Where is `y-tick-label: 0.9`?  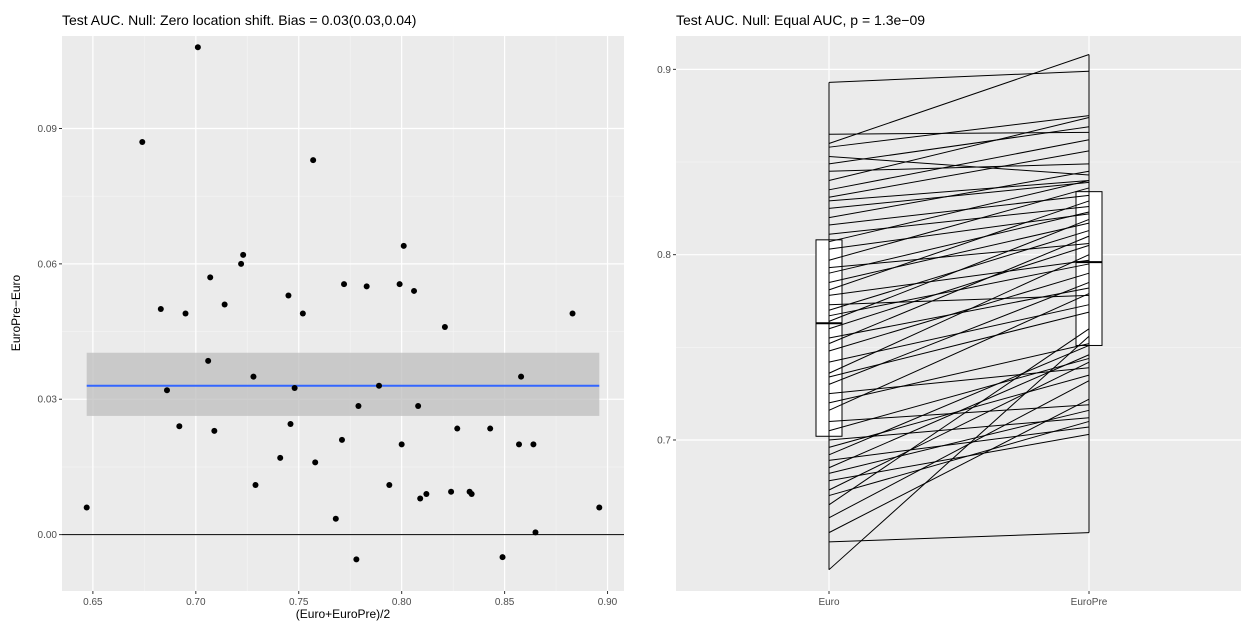
y-tick-label: 0.9 is located at coordinates (664, 70).